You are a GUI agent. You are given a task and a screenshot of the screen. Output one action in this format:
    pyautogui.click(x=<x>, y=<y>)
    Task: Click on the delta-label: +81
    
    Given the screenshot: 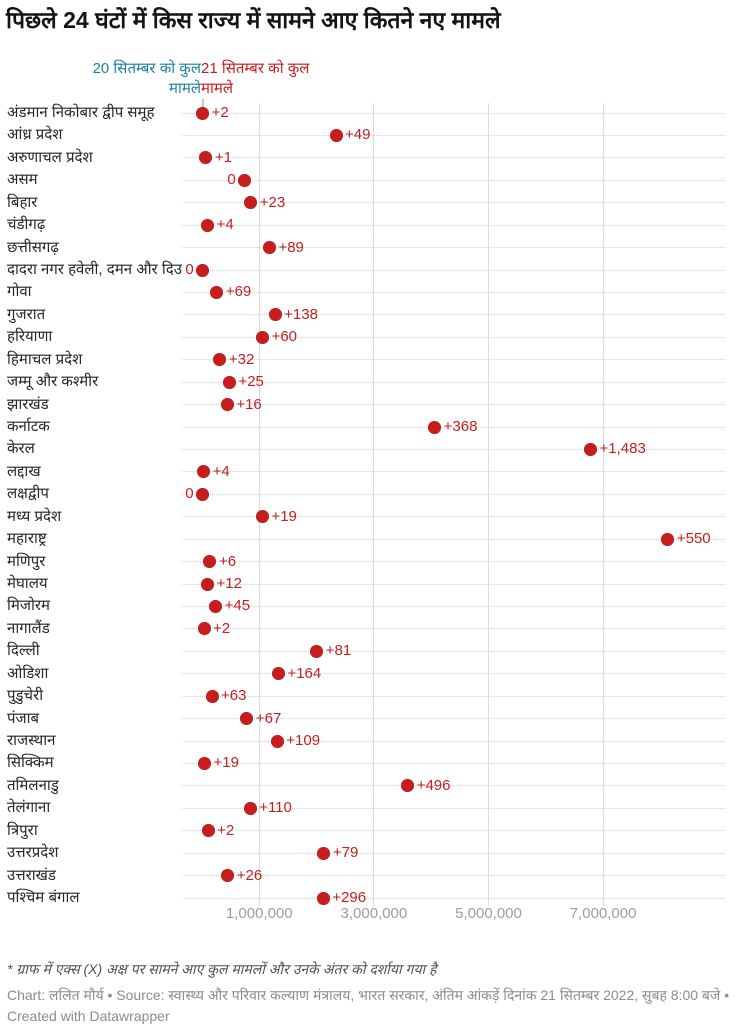 What is the action you would take?
    pyautogui.click(x=338, y=651)
    